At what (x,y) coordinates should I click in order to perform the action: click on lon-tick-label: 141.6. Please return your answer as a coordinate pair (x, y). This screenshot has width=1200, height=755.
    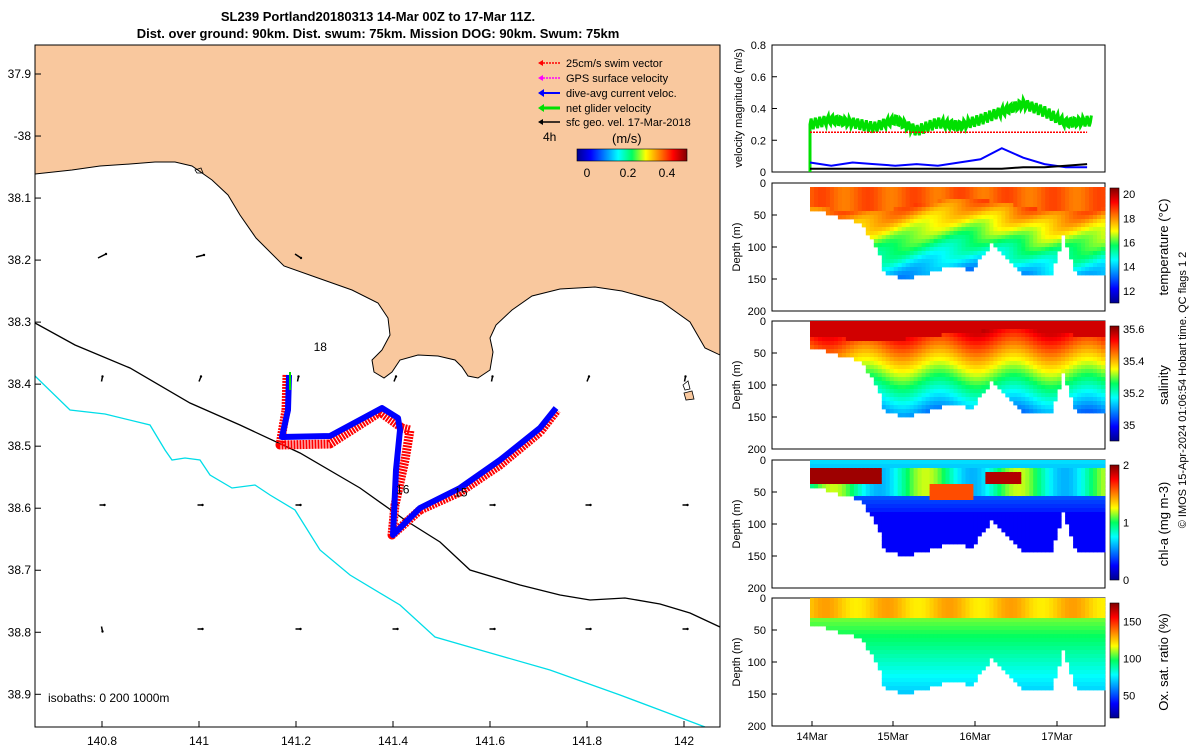
    Looking at the image, I should click on (490, 741).